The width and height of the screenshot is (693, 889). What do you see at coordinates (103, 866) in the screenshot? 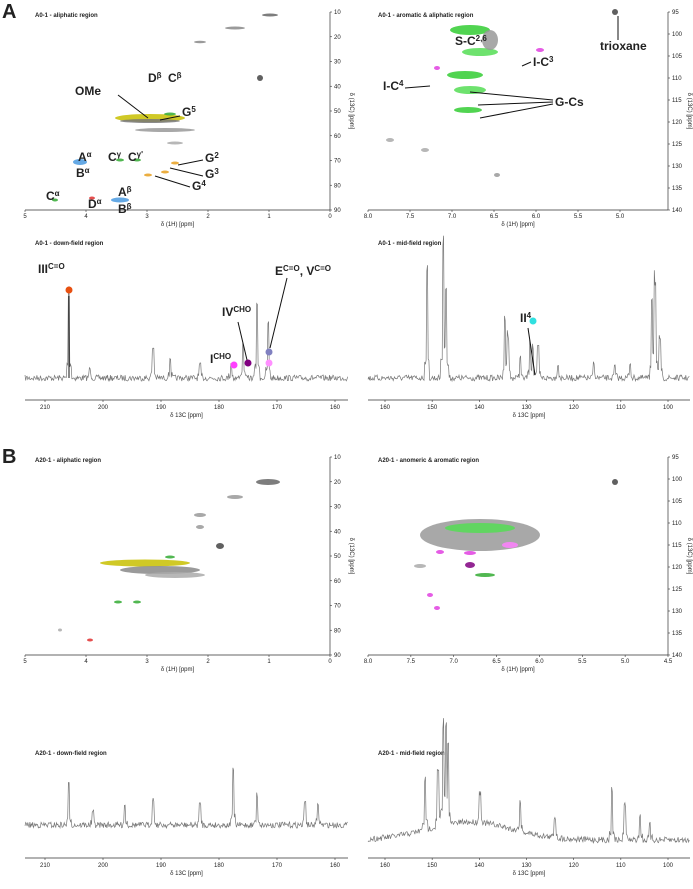
I see `x-tick-label: 200` at bounding box center [103, 866].